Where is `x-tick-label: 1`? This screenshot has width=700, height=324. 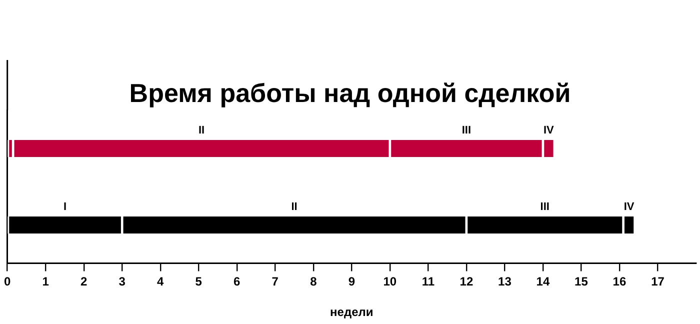
x-tick-label: 1 is located at coordinates (46, 281).